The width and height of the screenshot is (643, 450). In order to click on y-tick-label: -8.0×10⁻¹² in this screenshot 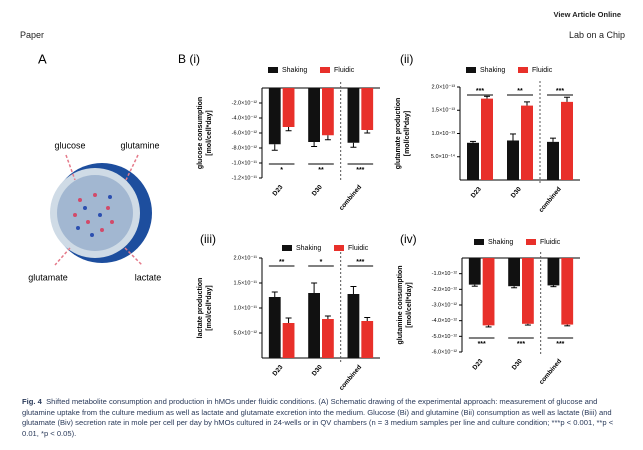, I will do `click(245, 148)`.